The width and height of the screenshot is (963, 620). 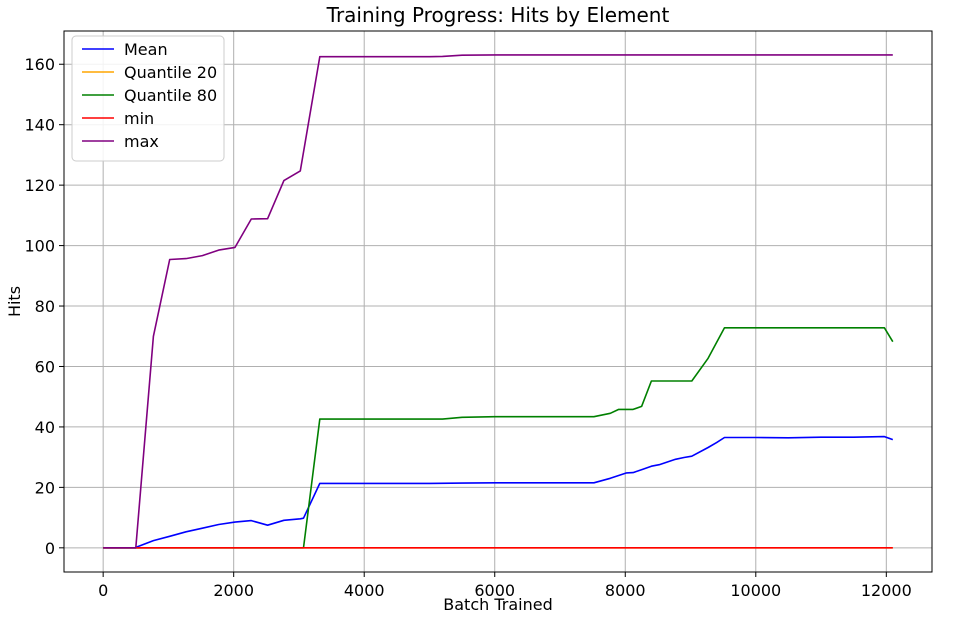 What do you see at coordinates (170, 95) in the screenshot?
I see `legend-label: Quantile 80` at bounding box center [170, 95].